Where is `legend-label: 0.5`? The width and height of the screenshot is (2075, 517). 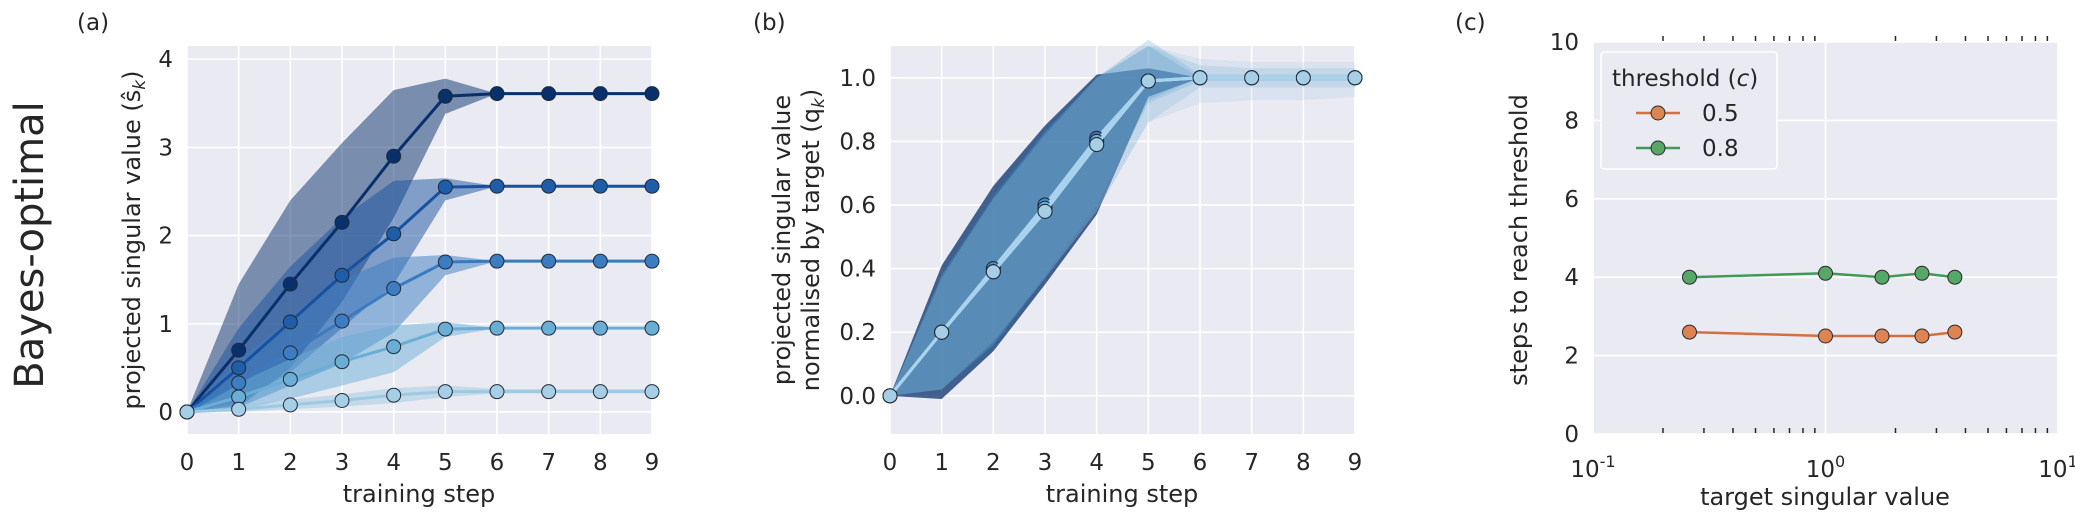
legend-label: 0.5 is located at coordinates (1720, 114).